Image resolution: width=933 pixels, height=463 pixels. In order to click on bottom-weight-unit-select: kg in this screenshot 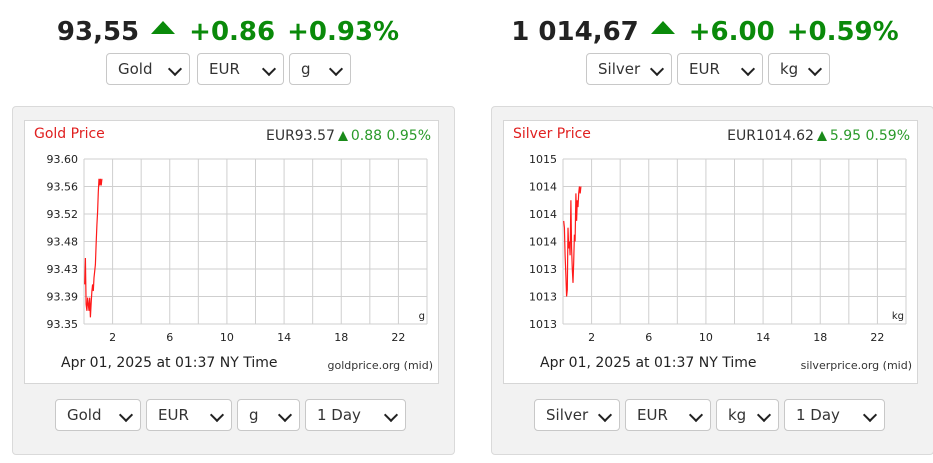, I will do `click(747, 415)`.